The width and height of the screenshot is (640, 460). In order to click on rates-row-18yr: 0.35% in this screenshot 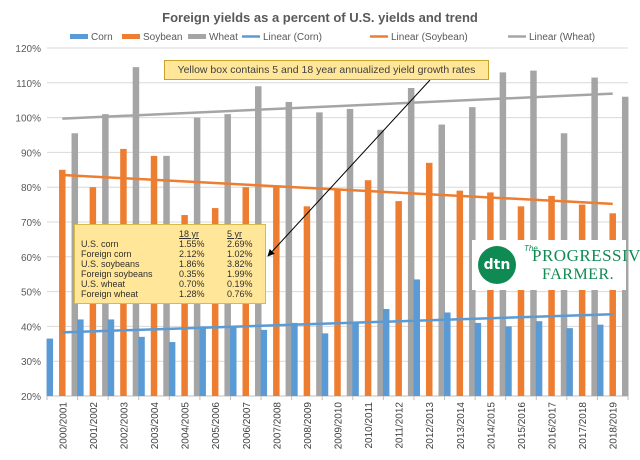, I will do `click(192, 274)`.